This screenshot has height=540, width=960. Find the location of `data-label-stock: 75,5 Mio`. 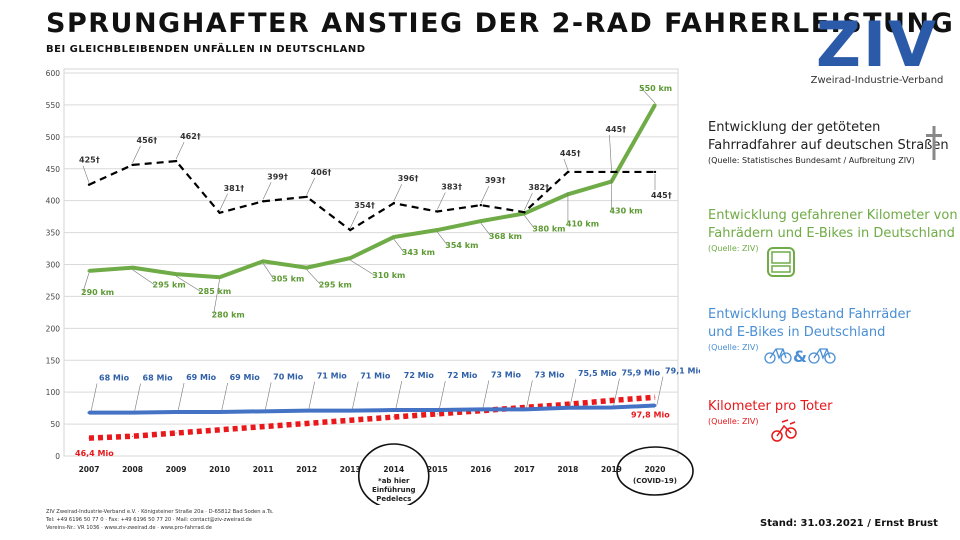

data-label-stock: 75,5 Mio is located at coordinates (597, 373).